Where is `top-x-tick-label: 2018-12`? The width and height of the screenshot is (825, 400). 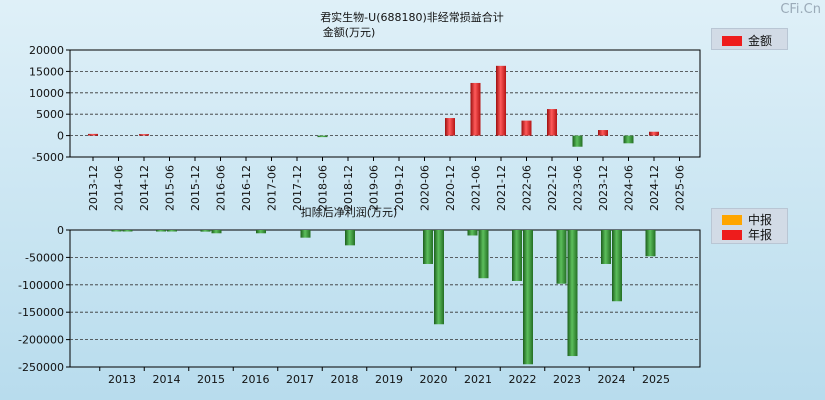 top-x-tick-label: 2018-12 is located at coordinates (348, 188).